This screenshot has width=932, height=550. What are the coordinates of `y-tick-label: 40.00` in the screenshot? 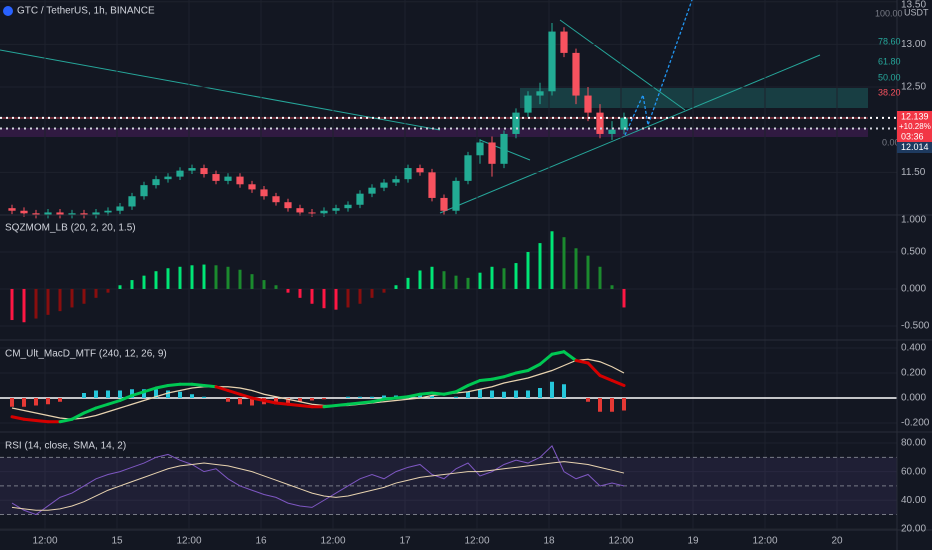 It's located at (913, 500).